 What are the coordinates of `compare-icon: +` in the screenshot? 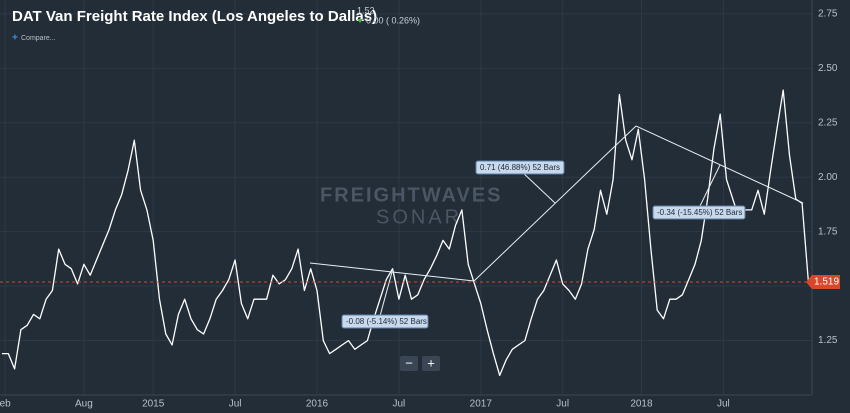 It's located at (15, 38).